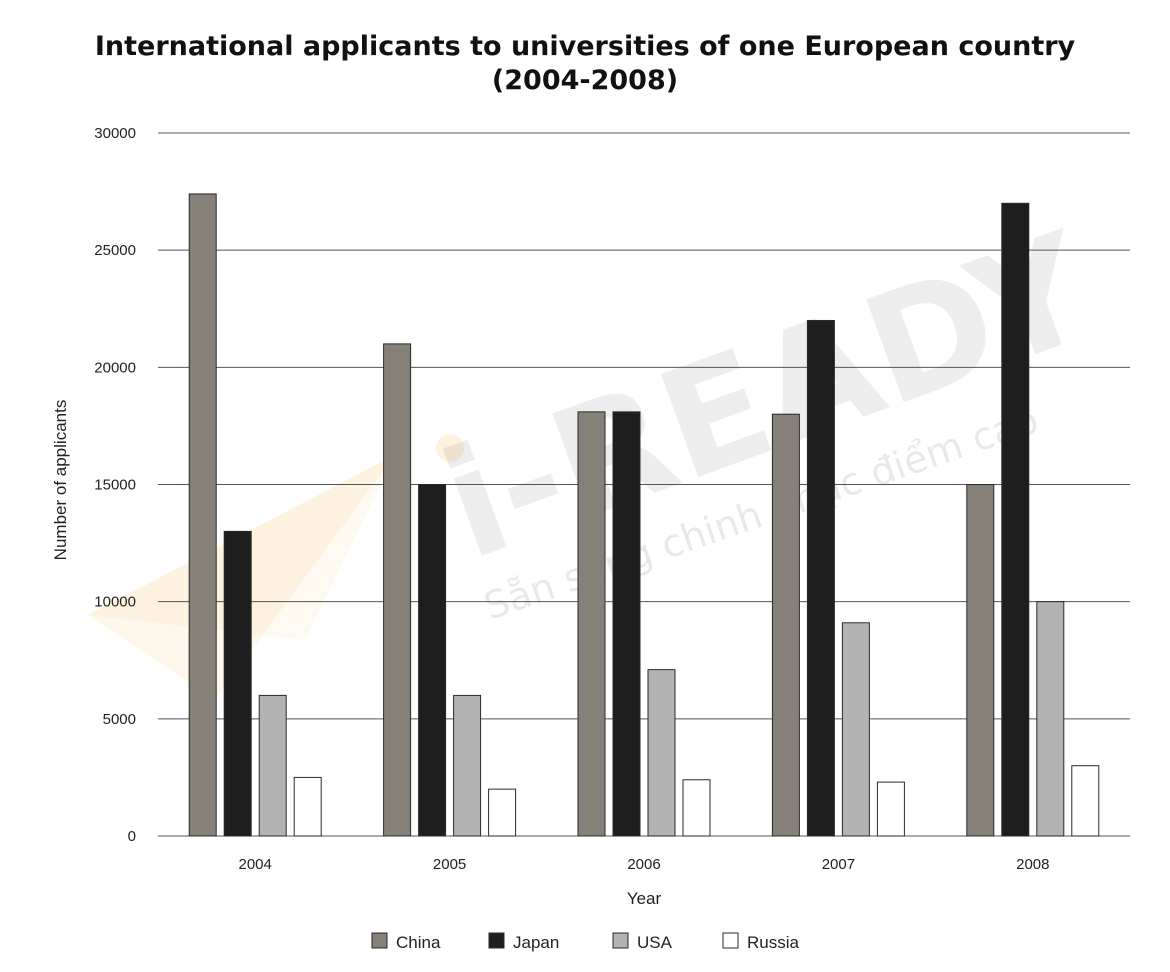 The image size is (1170, 972). What do you see at coordinates (591, 624) in the screenshot?
I see `bar-china-2006` at bounding box center [591, 624].